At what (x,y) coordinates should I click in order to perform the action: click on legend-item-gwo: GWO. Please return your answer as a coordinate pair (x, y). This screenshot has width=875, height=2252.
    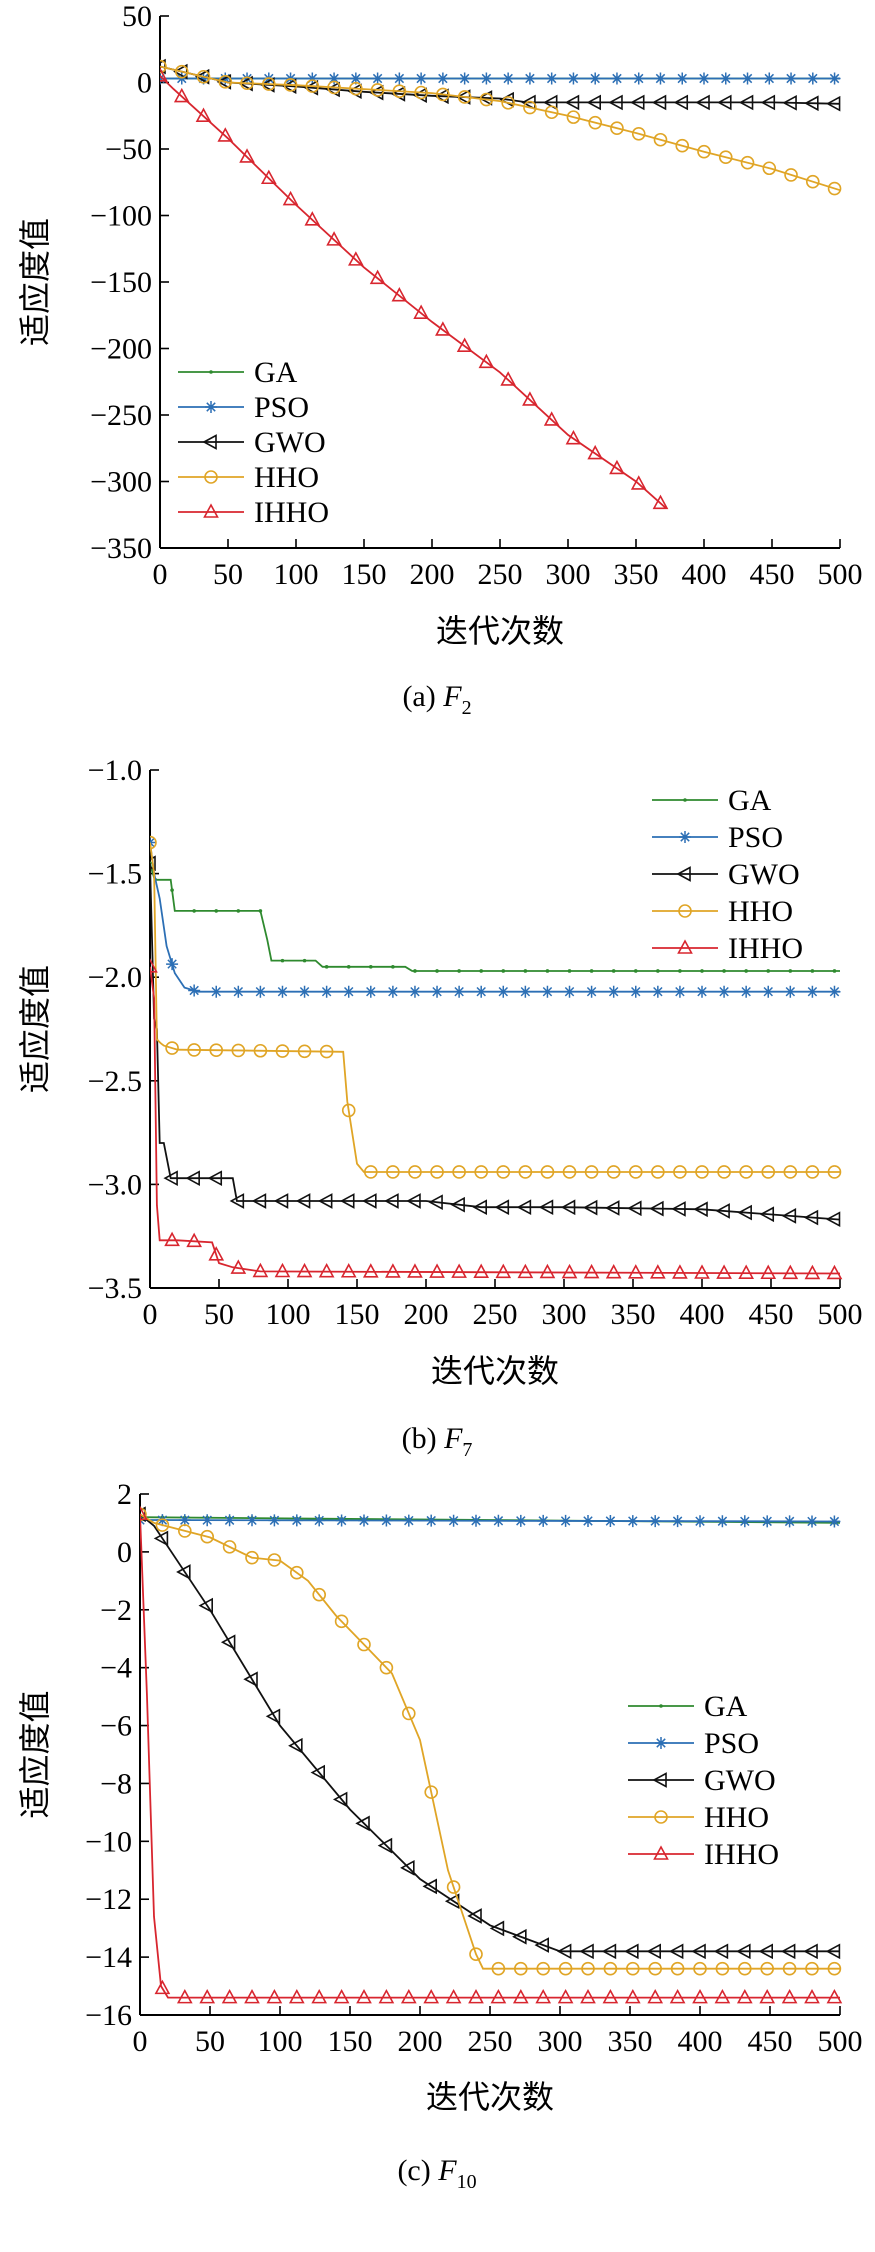
    Looking at the image, I should click on (726, 874).